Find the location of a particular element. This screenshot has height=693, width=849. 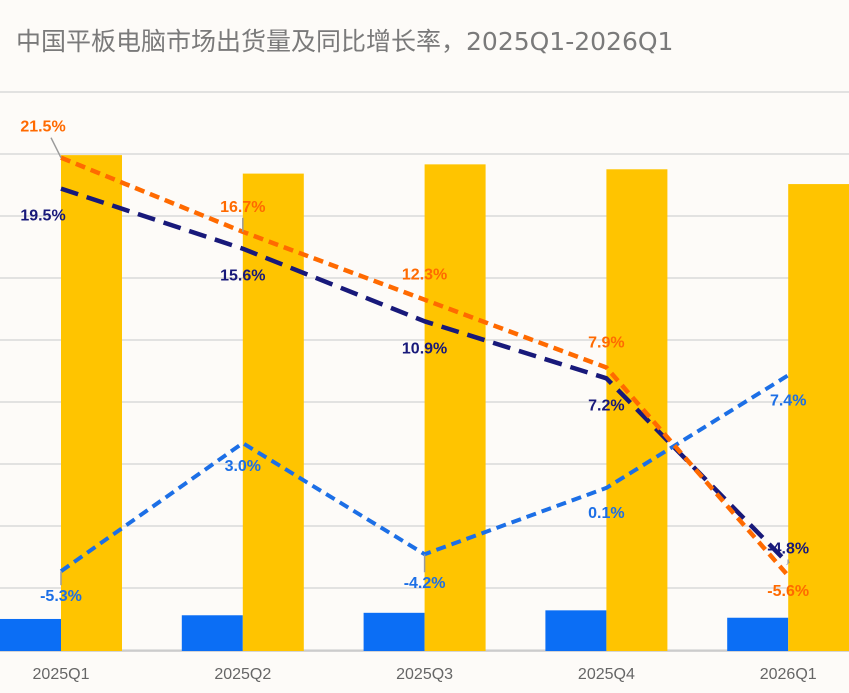

data-label: 7.9% is located at coordinates (606, 343).